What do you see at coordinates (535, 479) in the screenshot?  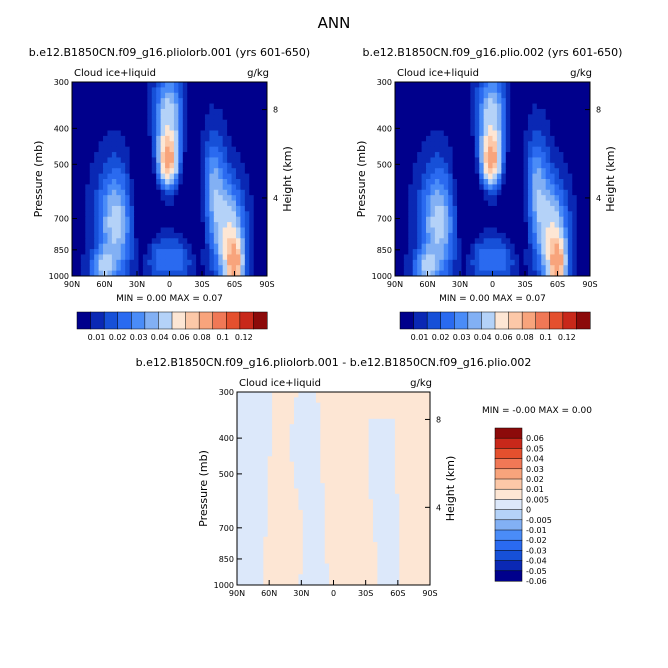 I see `legend-label: 0.02` at bounding box center [535, 479].